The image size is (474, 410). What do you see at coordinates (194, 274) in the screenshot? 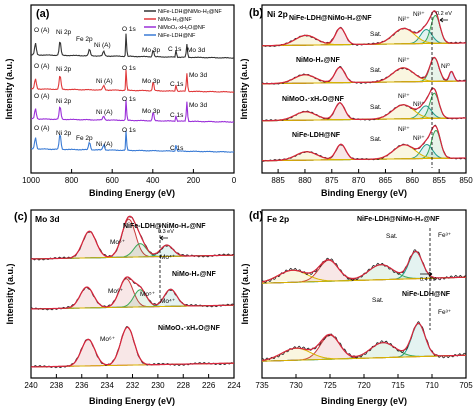
I see `panel-c-label-2: NiMo-H₂@NF` at bounding box center [194, 274].